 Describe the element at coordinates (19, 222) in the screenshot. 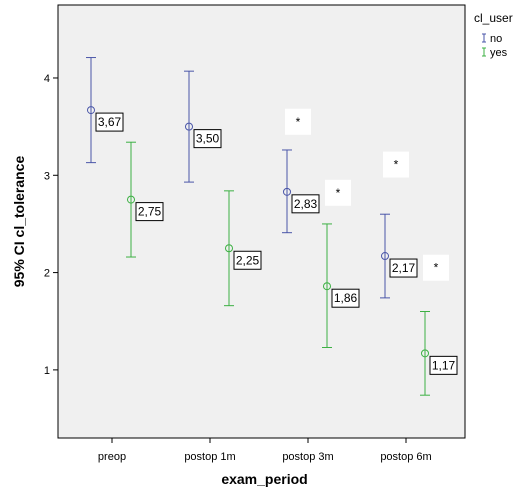

I see `y-axis-title: 95% CI cl_tolerance` at that location.